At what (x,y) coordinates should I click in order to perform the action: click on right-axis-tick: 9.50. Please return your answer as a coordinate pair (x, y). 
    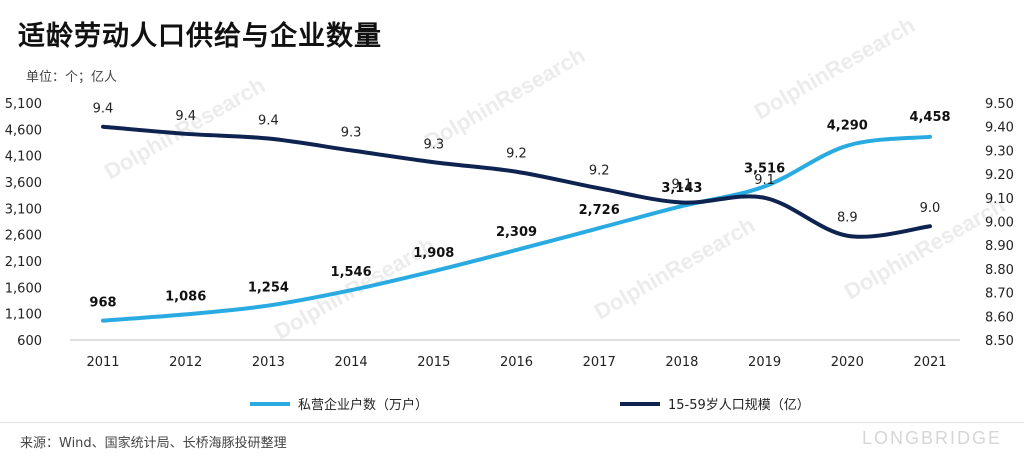
    Looking at the image, I should click on (999, 104).